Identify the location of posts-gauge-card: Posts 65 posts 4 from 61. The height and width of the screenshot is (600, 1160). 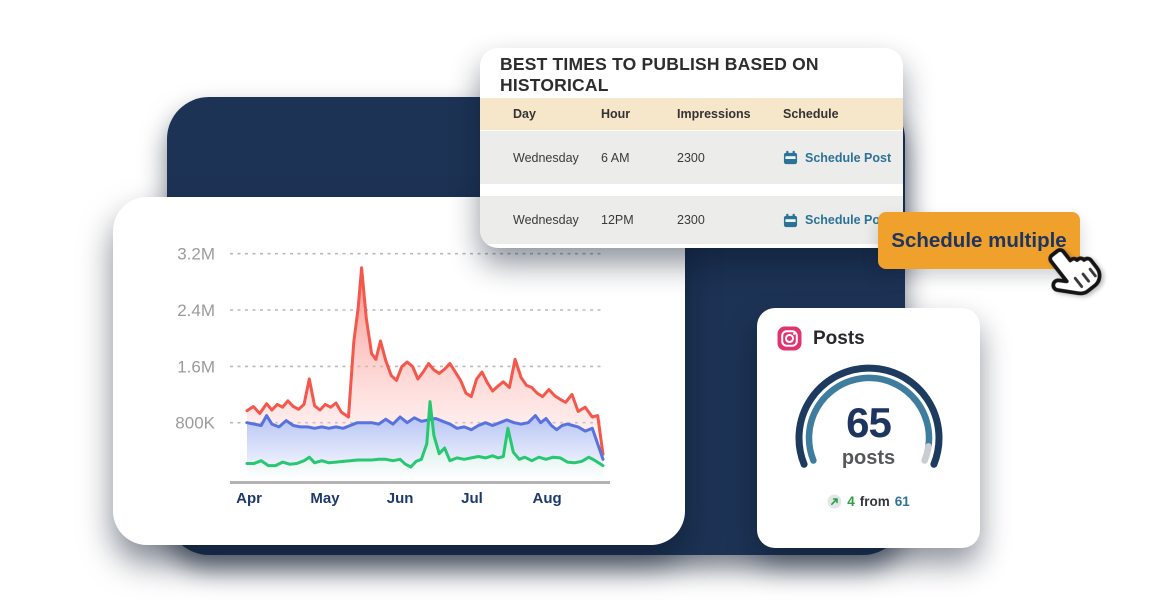
(868, 428).